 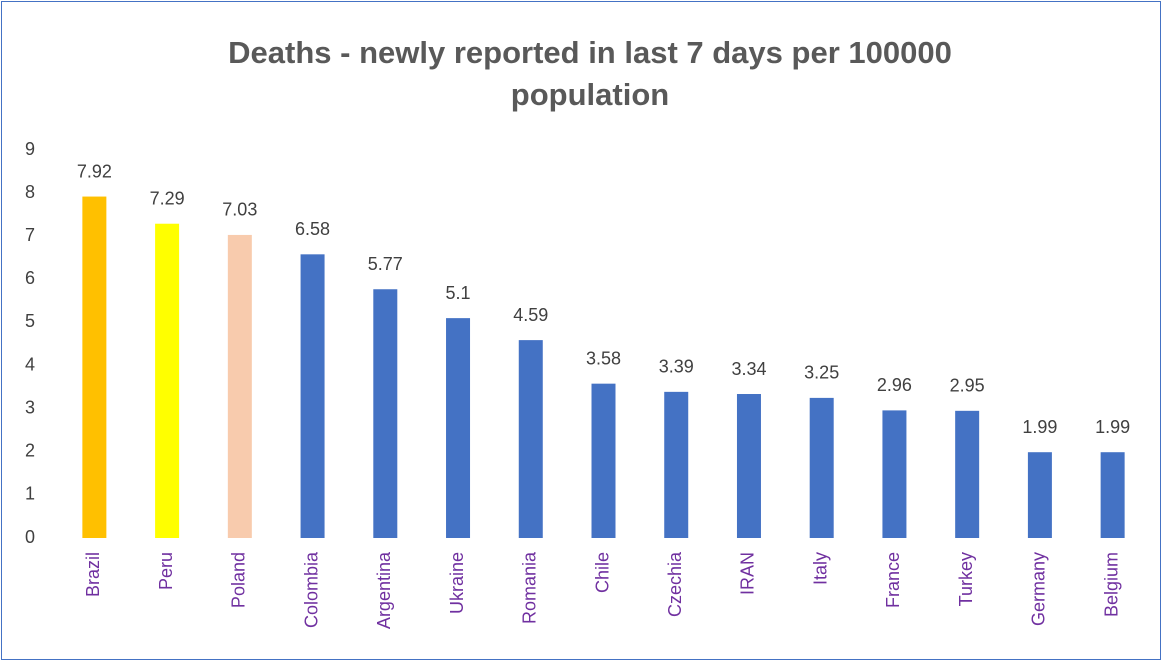 I want to click on x-tick-label: France, so click(x=893, y=580).